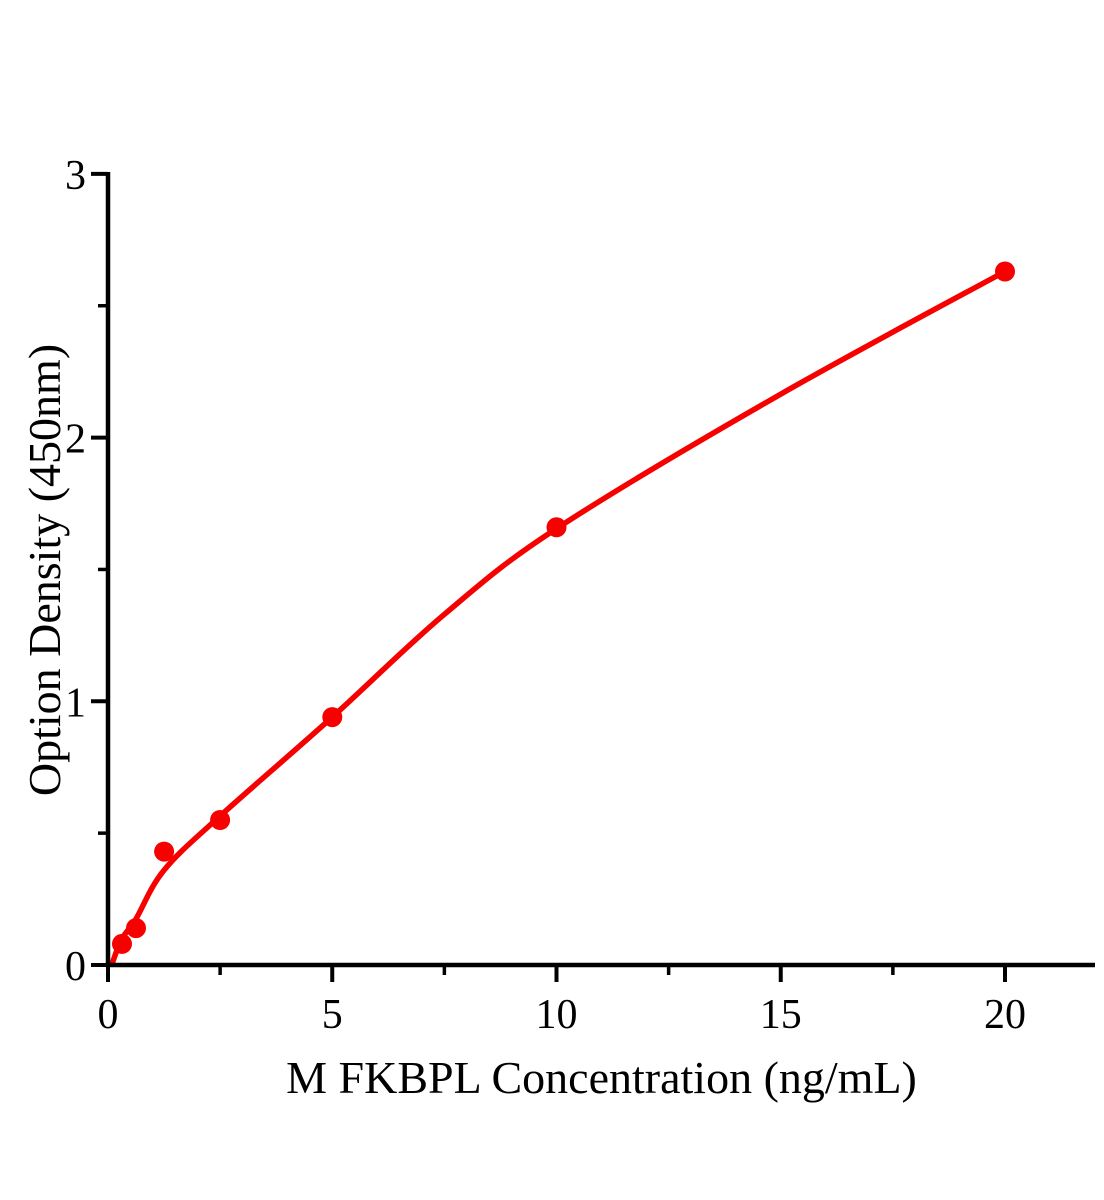 The image size is (1104, 1200). Describe the element at coordinates (108, 1015) in the screenshot. I see `x-axis-tick-label: 0` at that location.